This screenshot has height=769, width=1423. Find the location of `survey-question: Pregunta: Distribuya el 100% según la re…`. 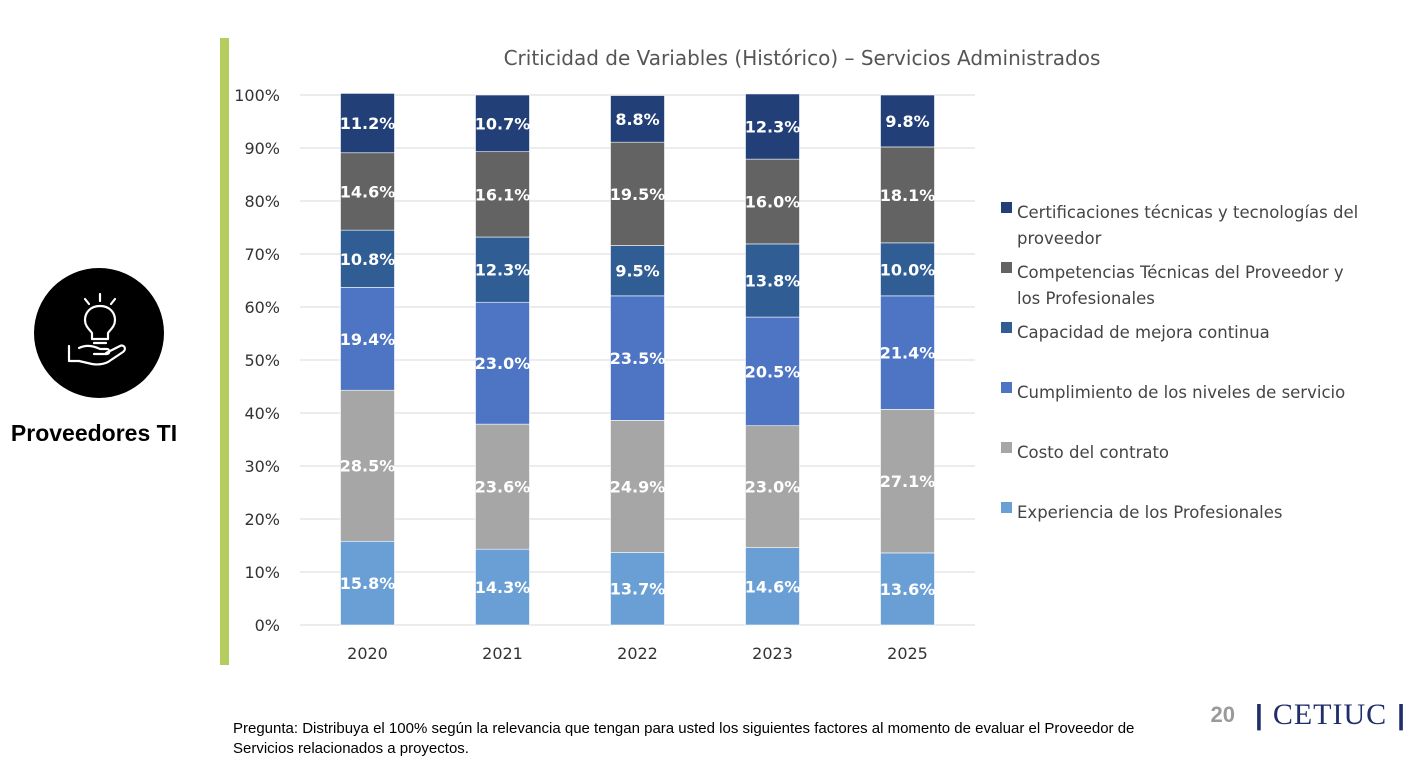

survey-question: Pregunta: Distribuya el 100% según la re… is located at coordinates (684, 738).